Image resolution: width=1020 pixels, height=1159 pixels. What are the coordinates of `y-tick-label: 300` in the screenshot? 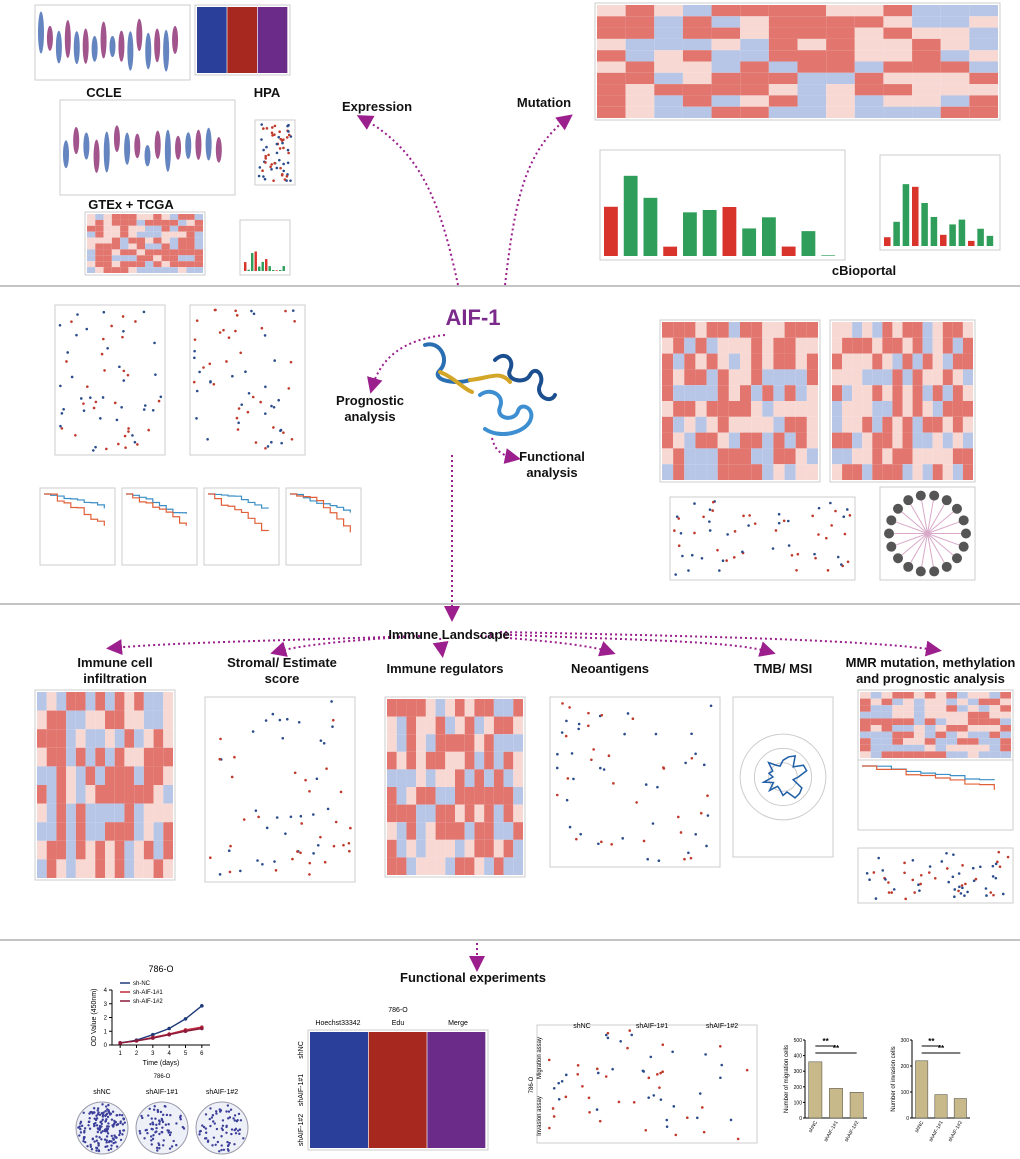 It's located at (905, 1041).